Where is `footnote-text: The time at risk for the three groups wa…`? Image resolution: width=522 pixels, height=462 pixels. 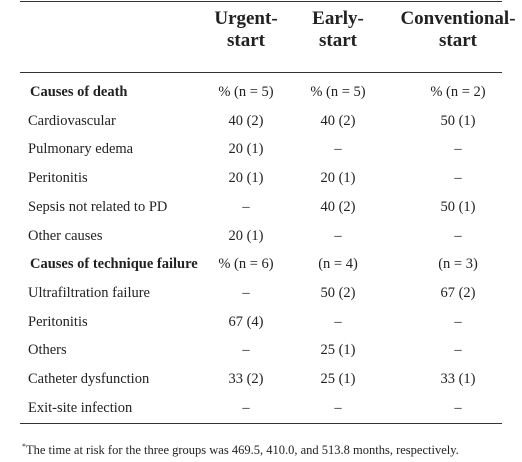 footnote-text: The time at risk for the three groups wa… is located at coordinates (242, 450).